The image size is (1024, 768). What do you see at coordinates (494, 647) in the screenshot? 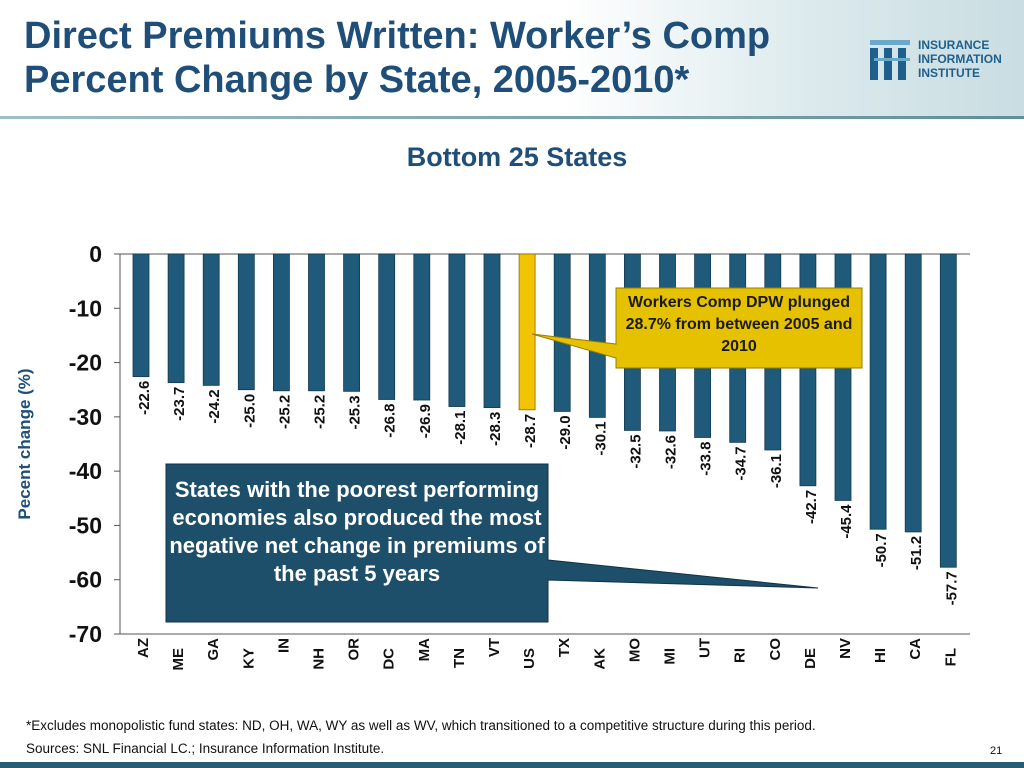
I see `x-tick-label: VT` at bounding box center [494, 647].